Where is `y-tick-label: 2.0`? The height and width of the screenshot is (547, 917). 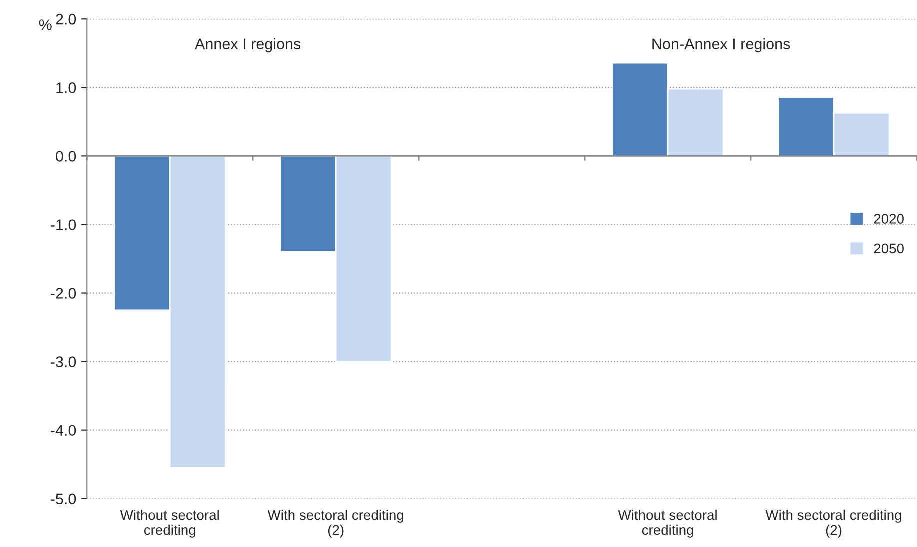
y-tick-label: 2.0 is located at coordinates (66, 19).